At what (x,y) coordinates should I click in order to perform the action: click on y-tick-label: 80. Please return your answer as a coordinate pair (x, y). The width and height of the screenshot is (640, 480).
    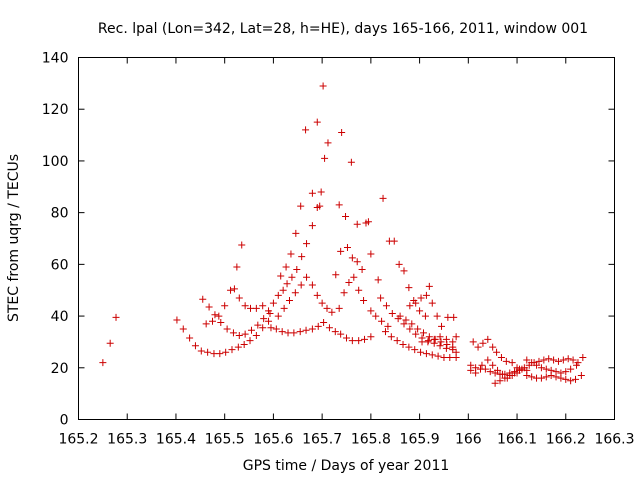
    Looking at the image, I should click on (60, 214).